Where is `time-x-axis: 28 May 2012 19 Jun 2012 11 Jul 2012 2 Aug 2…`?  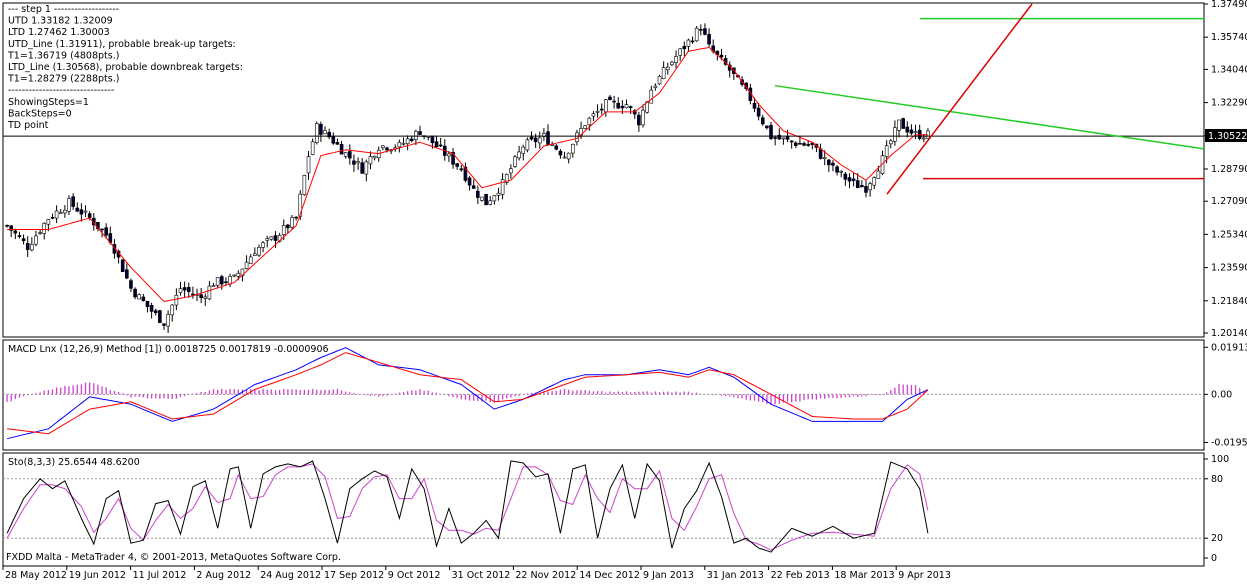 time-x-axis: 28 May 2012 19 Jun 2012 11 Jul 2012 2 Aug 2… is located at coordinates (476, 573).